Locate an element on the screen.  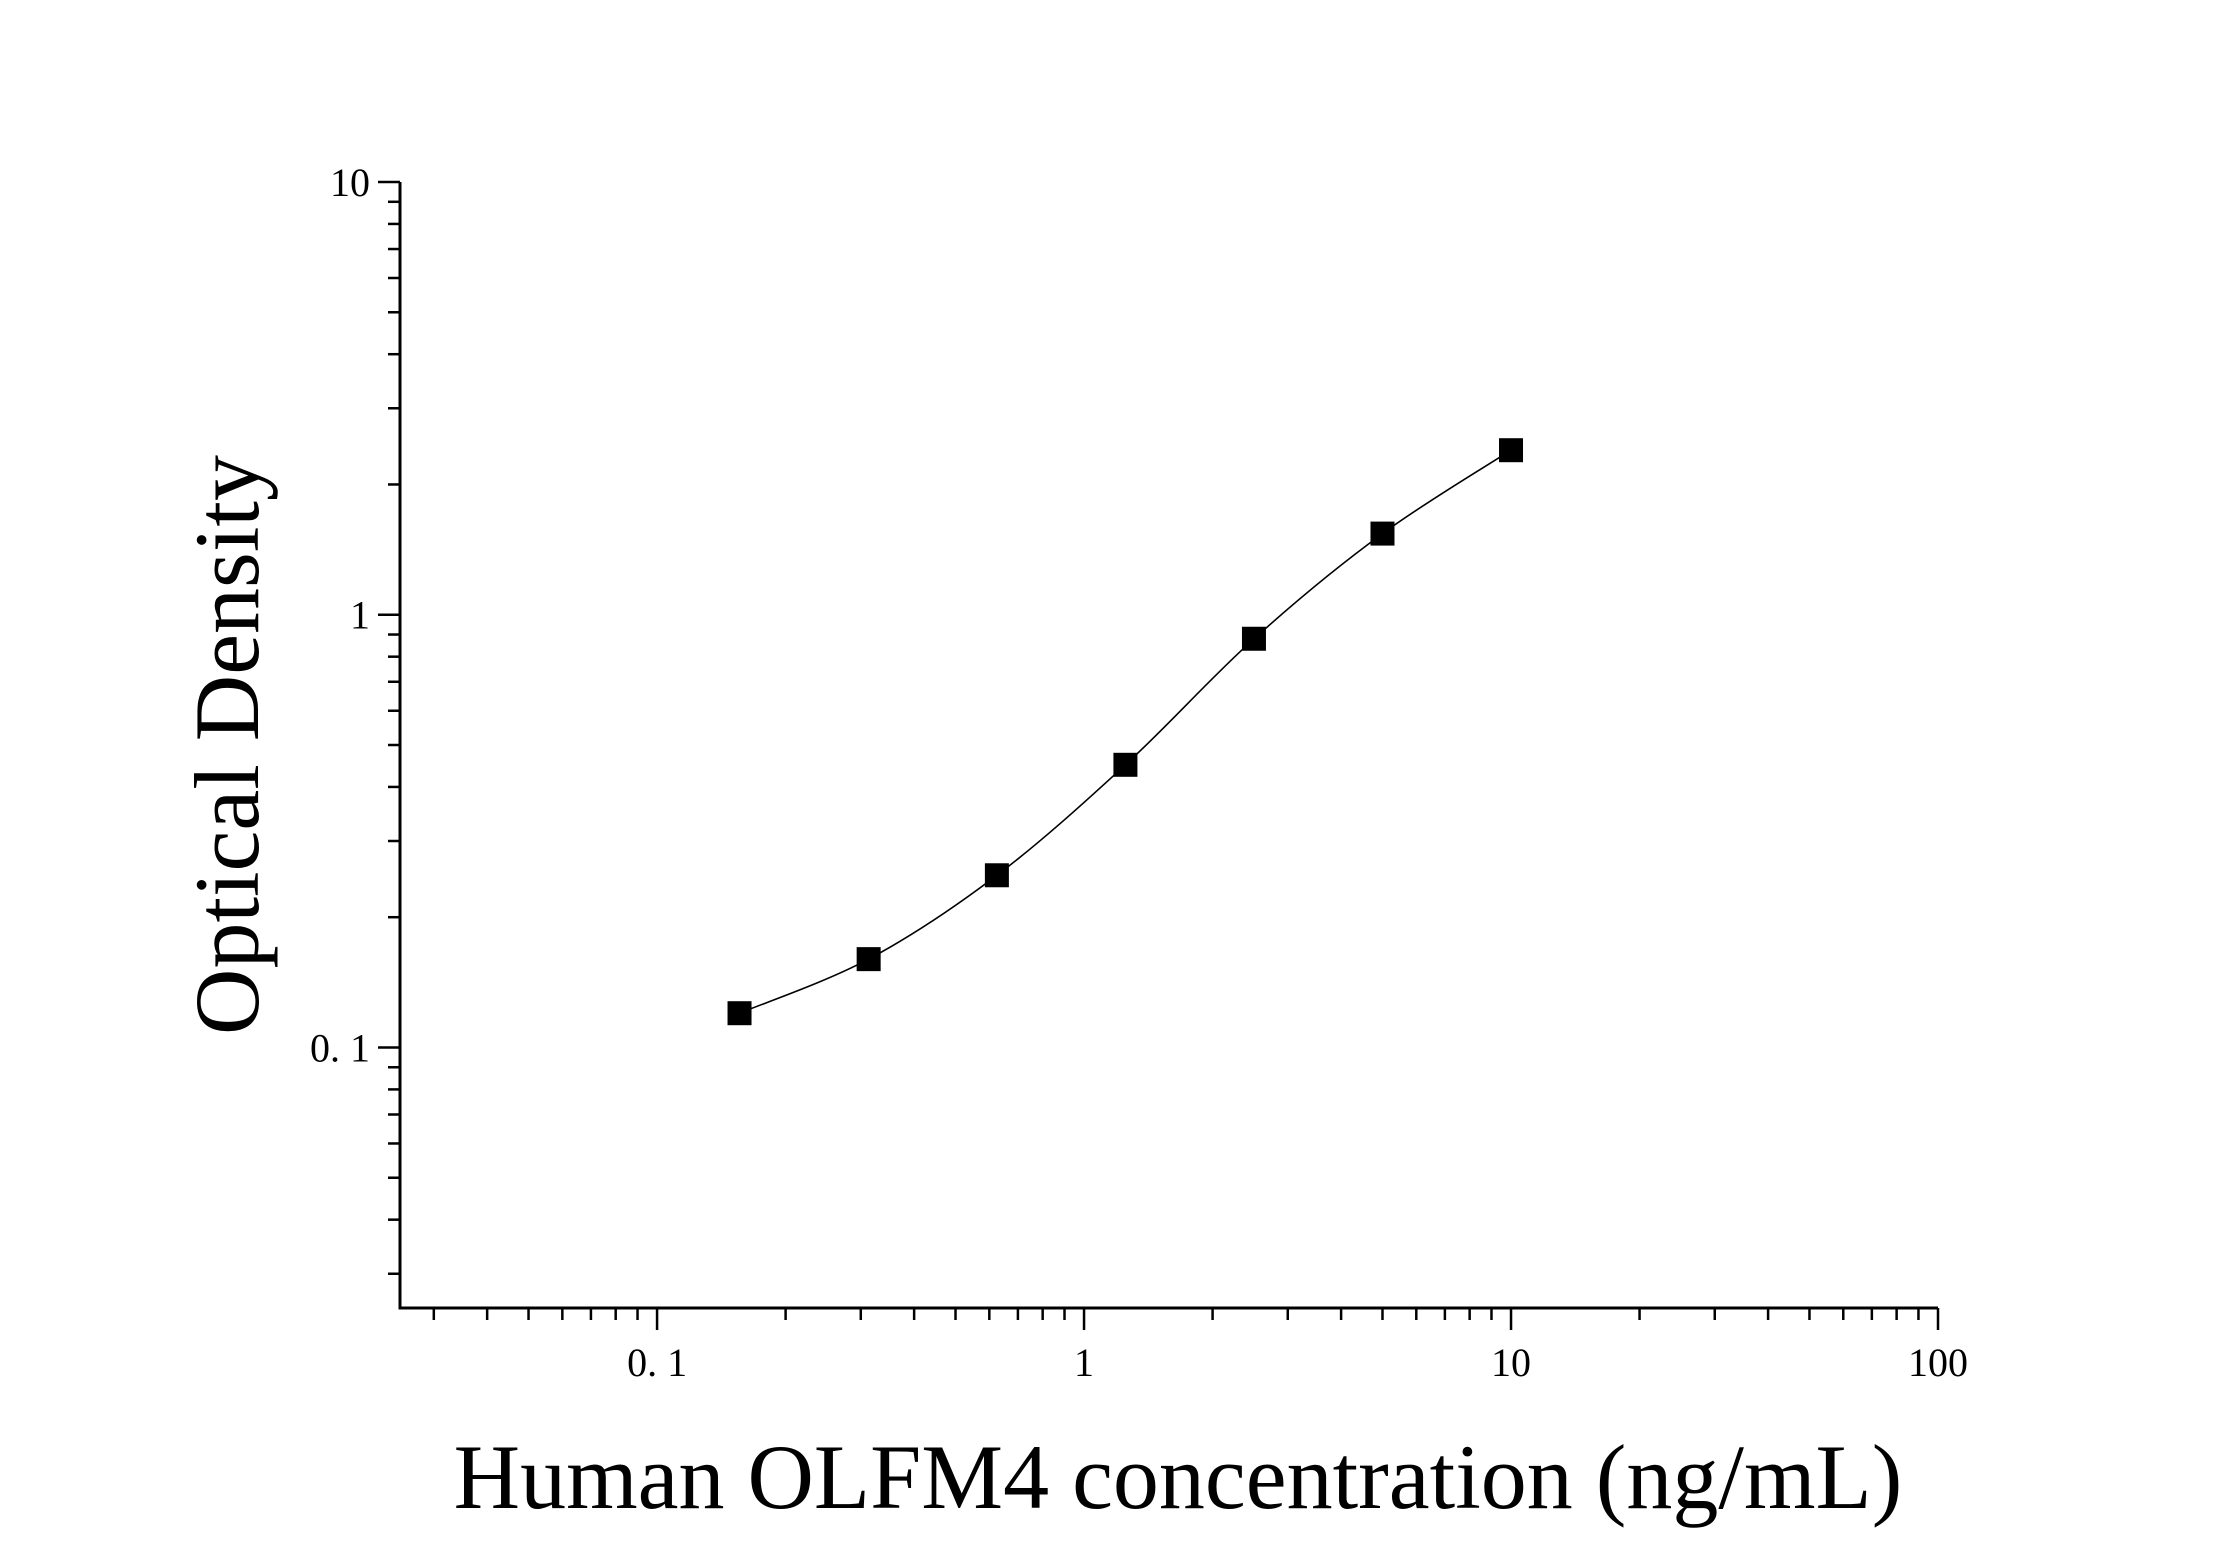
data-points is located at coordinates (1125, 732).